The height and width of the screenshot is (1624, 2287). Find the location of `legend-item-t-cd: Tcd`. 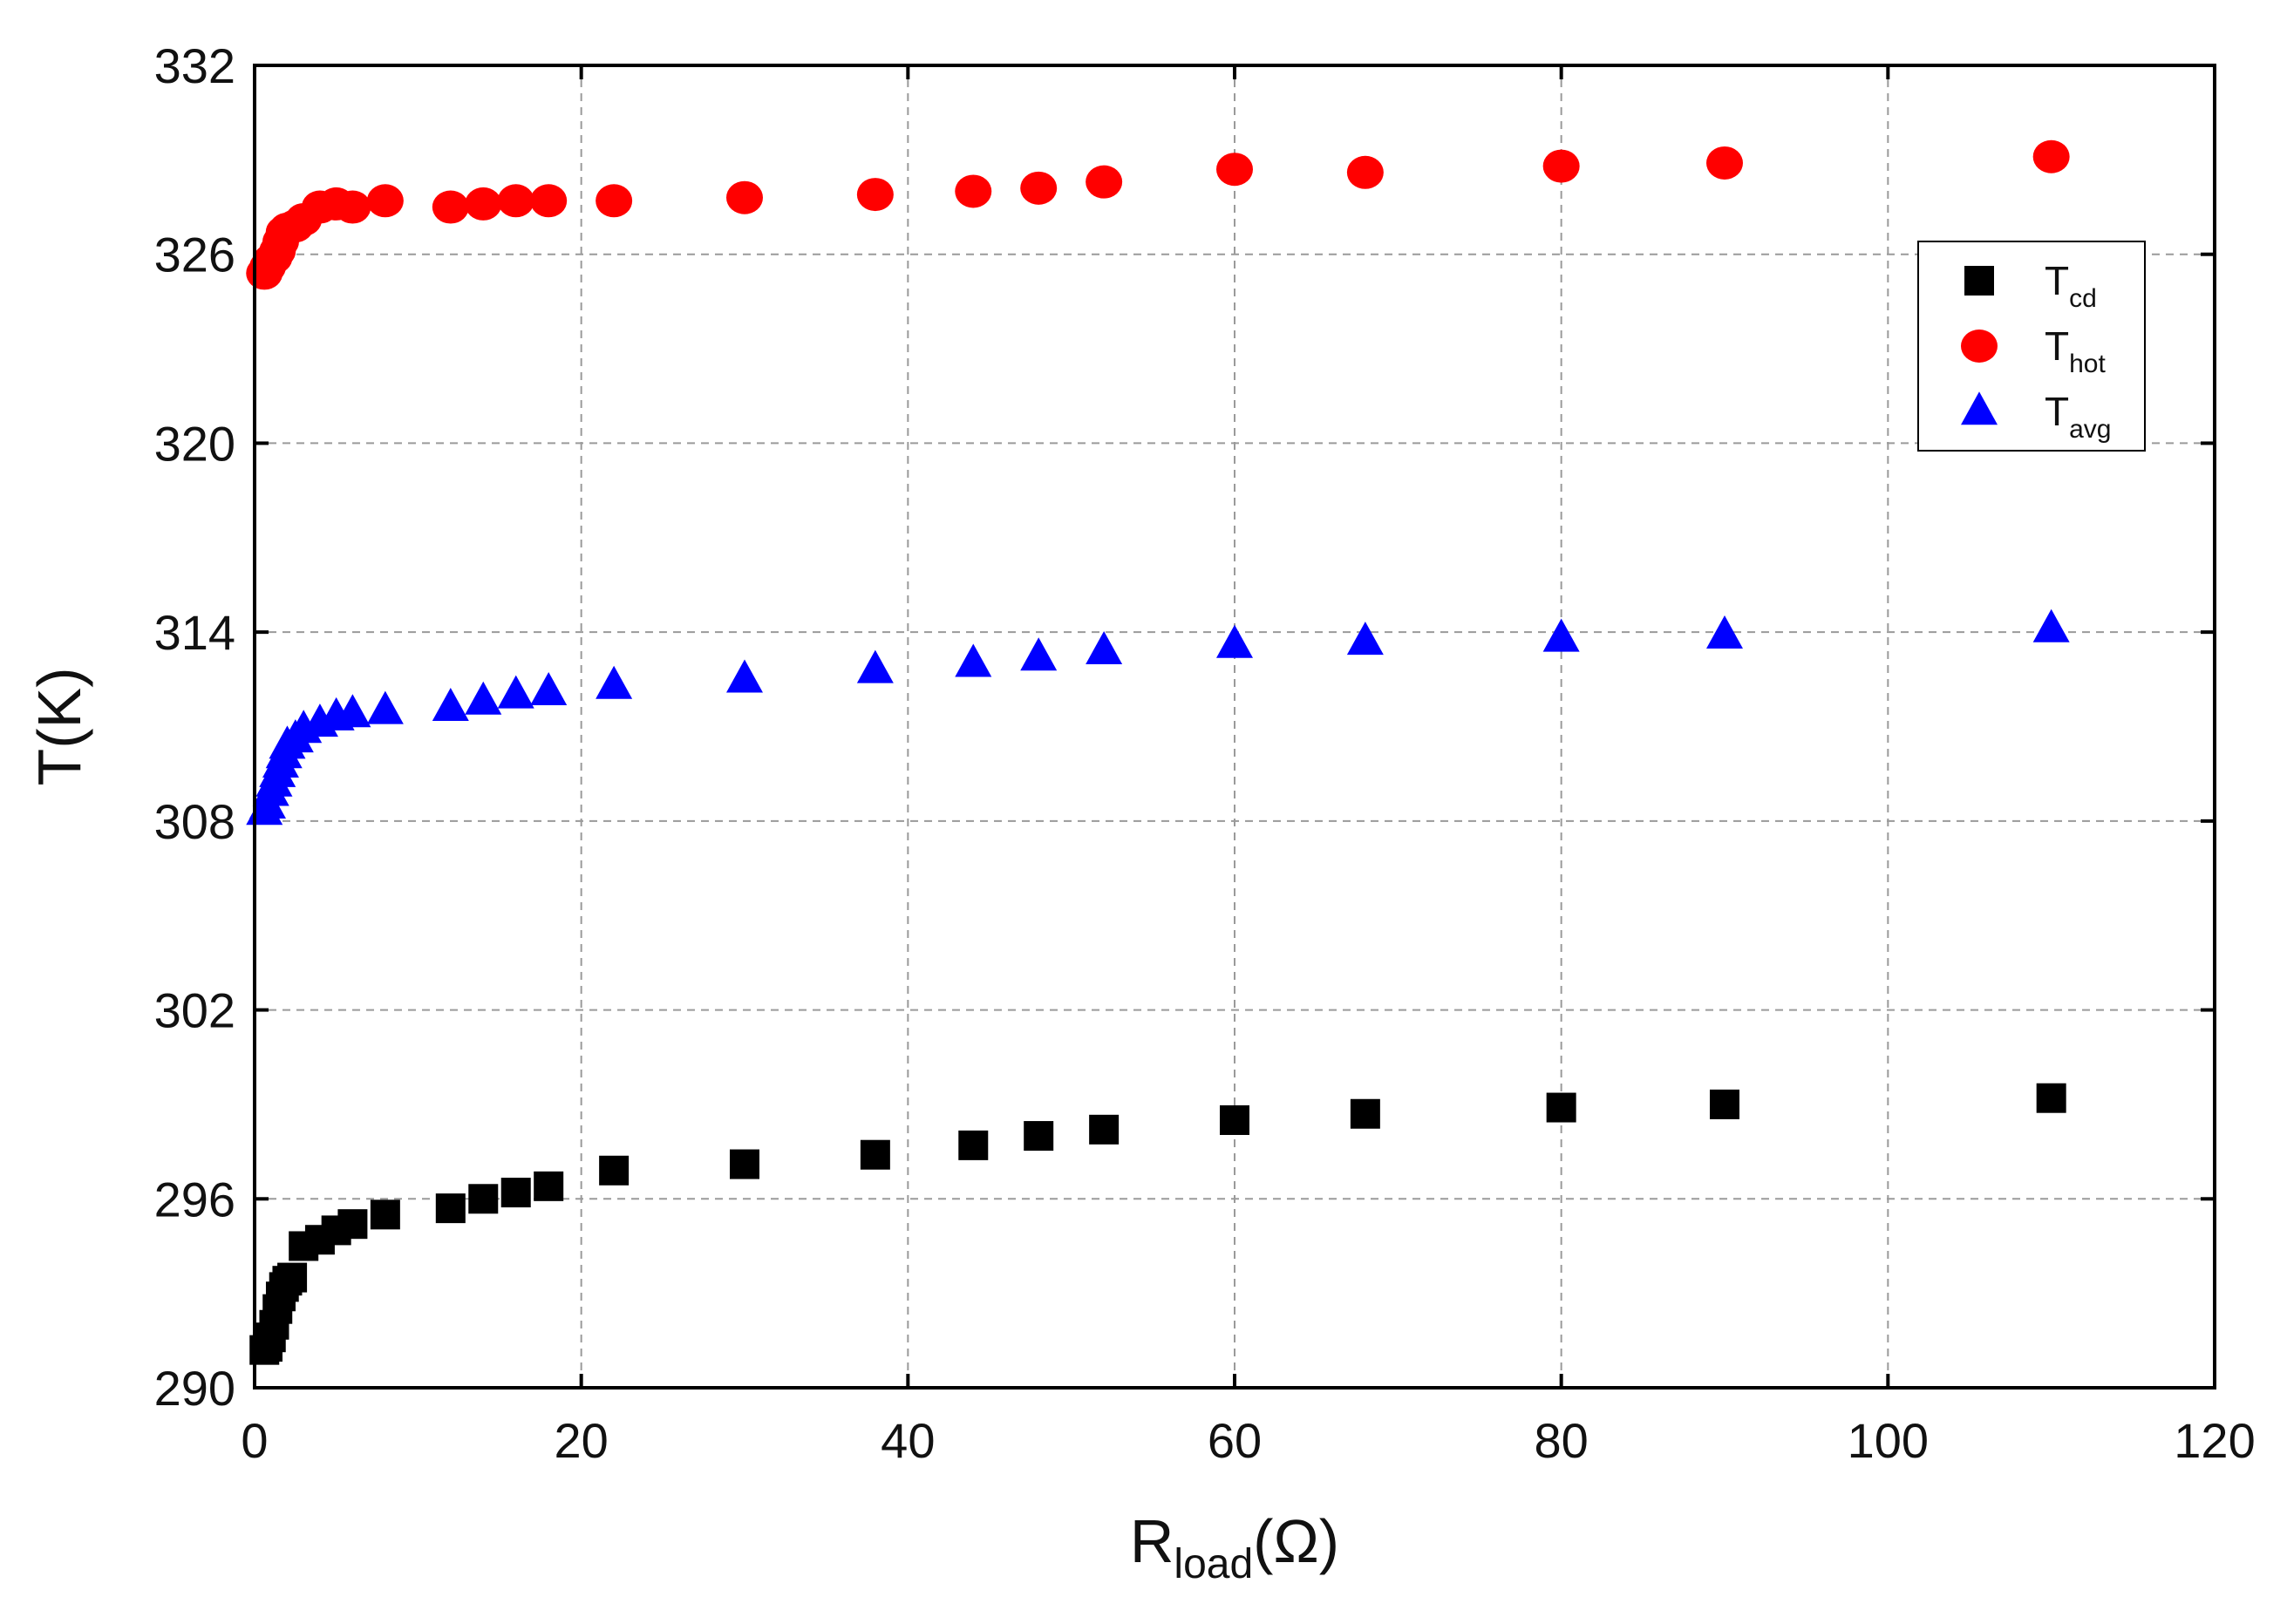

legend-item-t-cd: Tcd is located at coordinates (2030, 285).